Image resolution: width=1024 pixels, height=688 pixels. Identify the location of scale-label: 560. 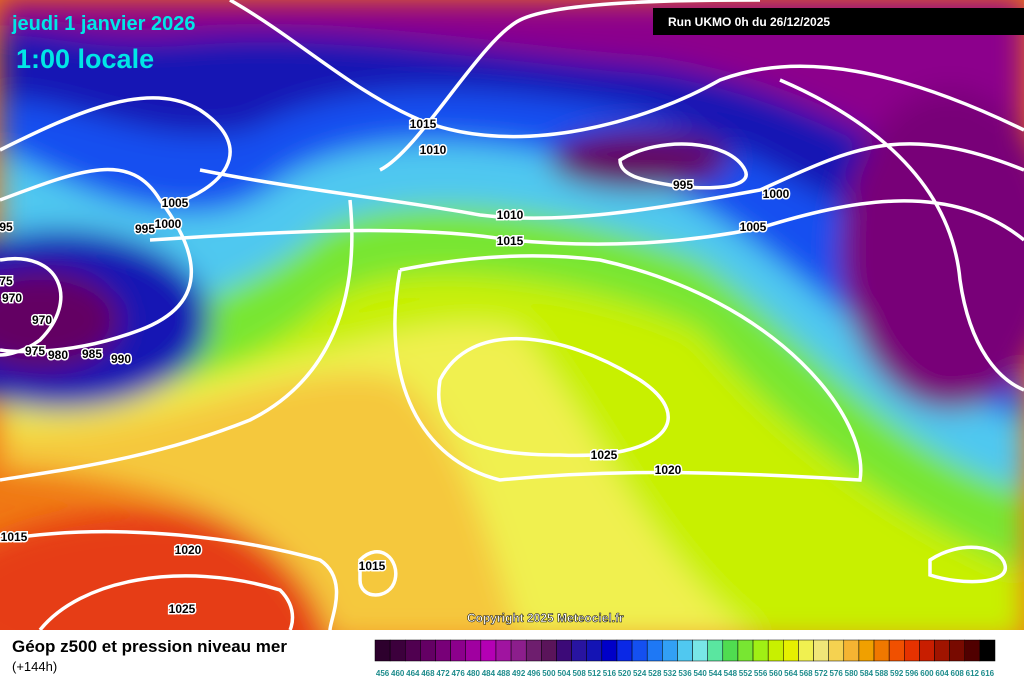
(776, 673).